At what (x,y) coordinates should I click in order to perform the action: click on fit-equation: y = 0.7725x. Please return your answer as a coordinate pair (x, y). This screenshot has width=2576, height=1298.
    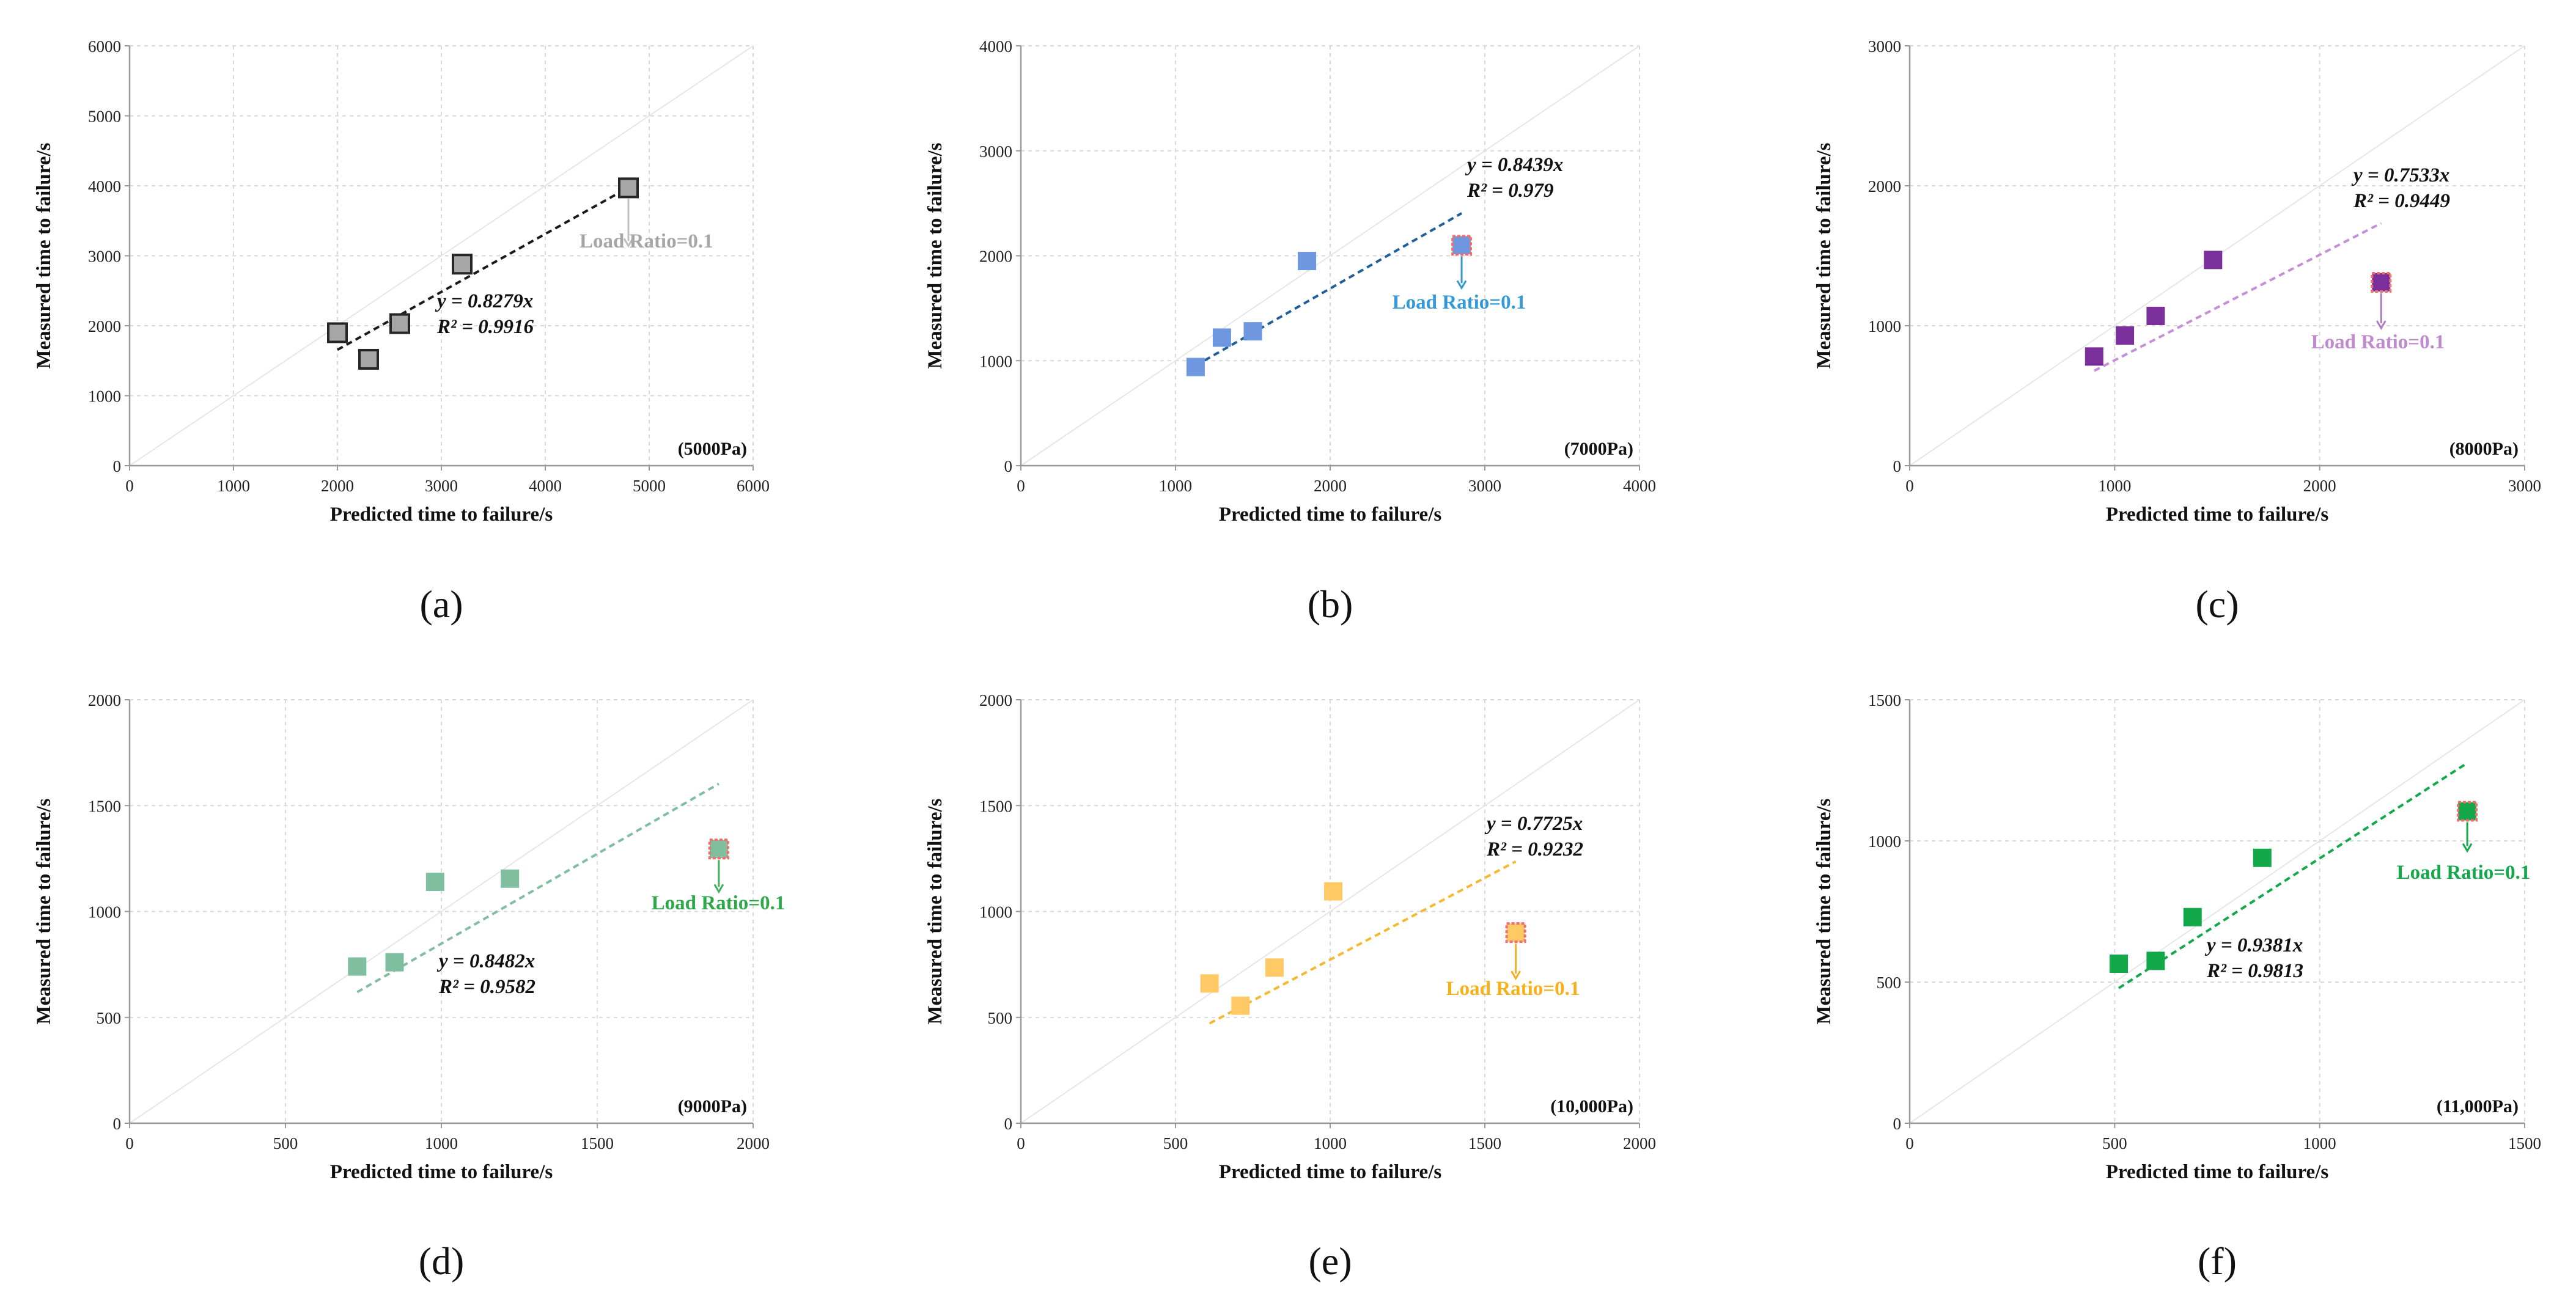
    Looking at the image, I should click on (1533, 824).